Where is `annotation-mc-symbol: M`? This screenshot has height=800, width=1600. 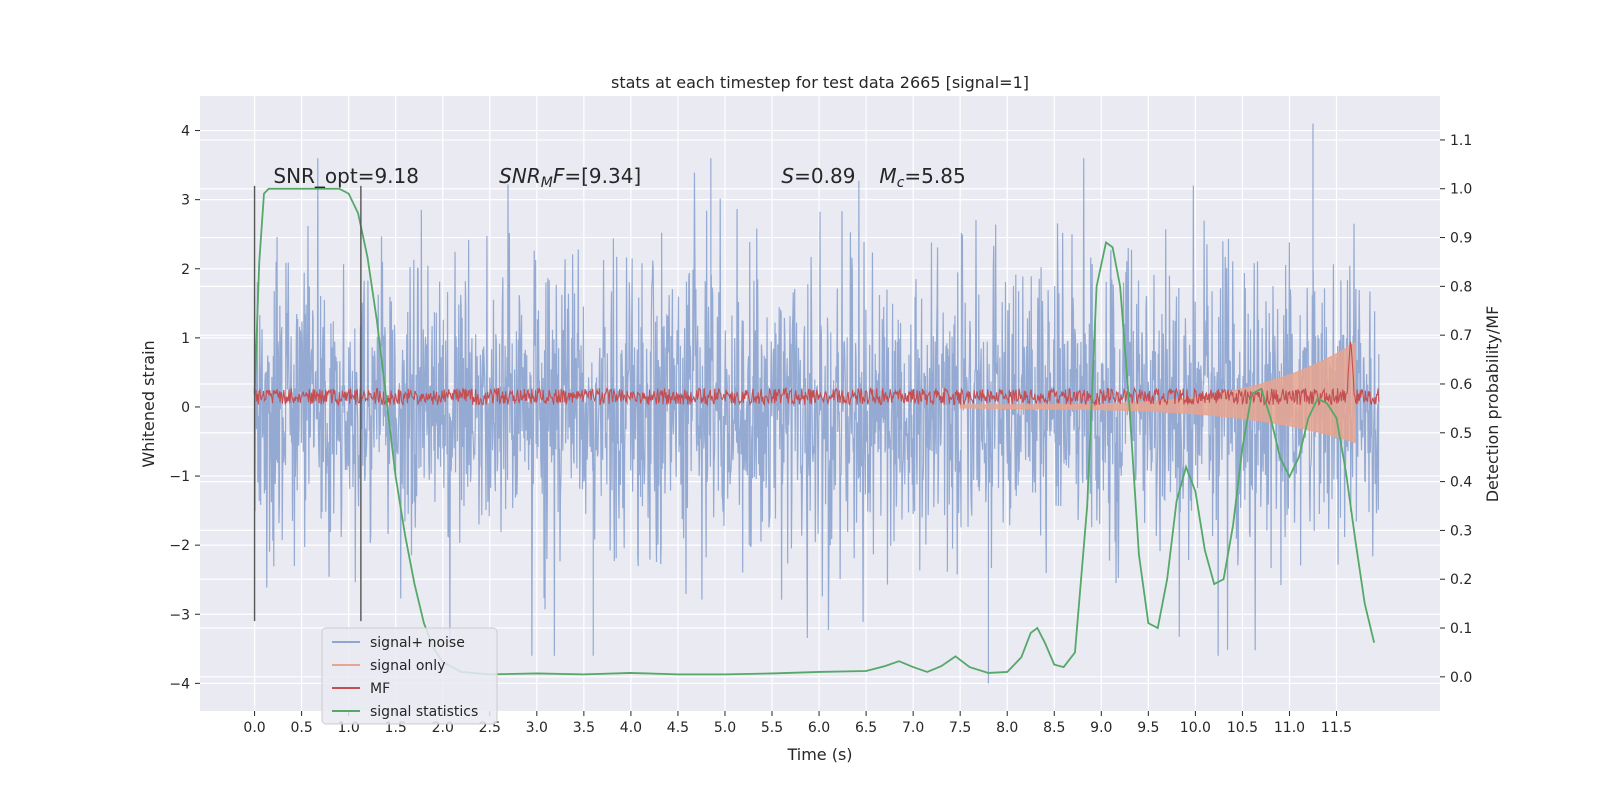 annotation-mc-symbol: M is located at coordinates (887, 176).